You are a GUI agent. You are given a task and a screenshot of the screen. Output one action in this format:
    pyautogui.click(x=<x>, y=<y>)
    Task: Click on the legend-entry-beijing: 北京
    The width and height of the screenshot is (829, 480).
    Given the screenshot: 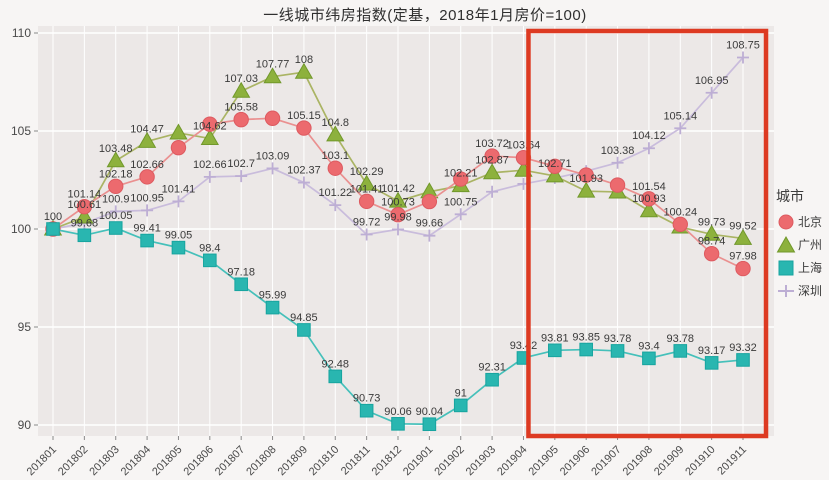 What is the action you would take?
    pyautogui.click(x=802, y=221)
    